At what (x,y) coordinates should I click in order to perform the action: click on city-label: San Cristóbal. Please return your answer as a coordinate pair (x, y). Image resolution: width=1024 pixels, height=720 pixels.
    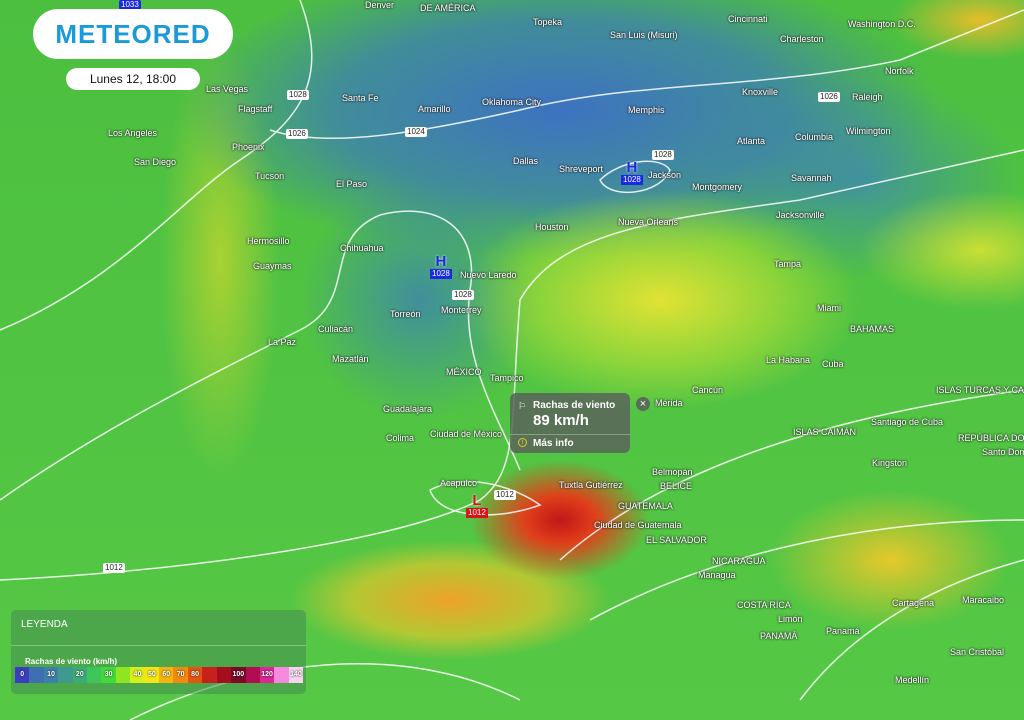
    Looking at the image, I should click on (977, 652).